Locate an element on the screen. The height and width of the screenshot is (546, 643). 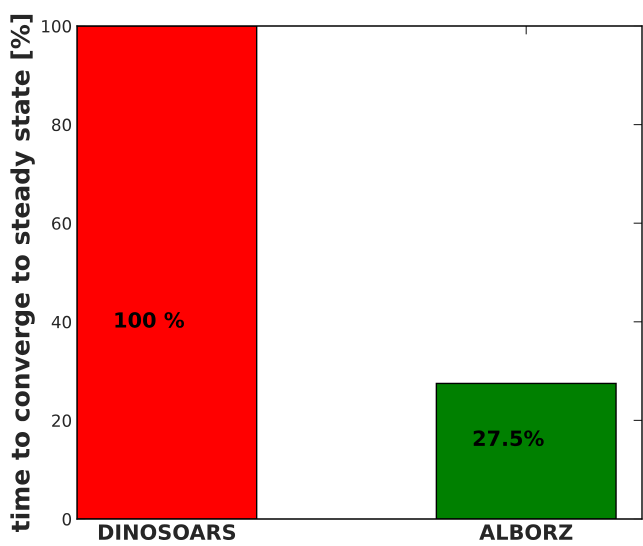
y-axis-title: time to converge to steady state [%] is located at coordinates (22, 273).